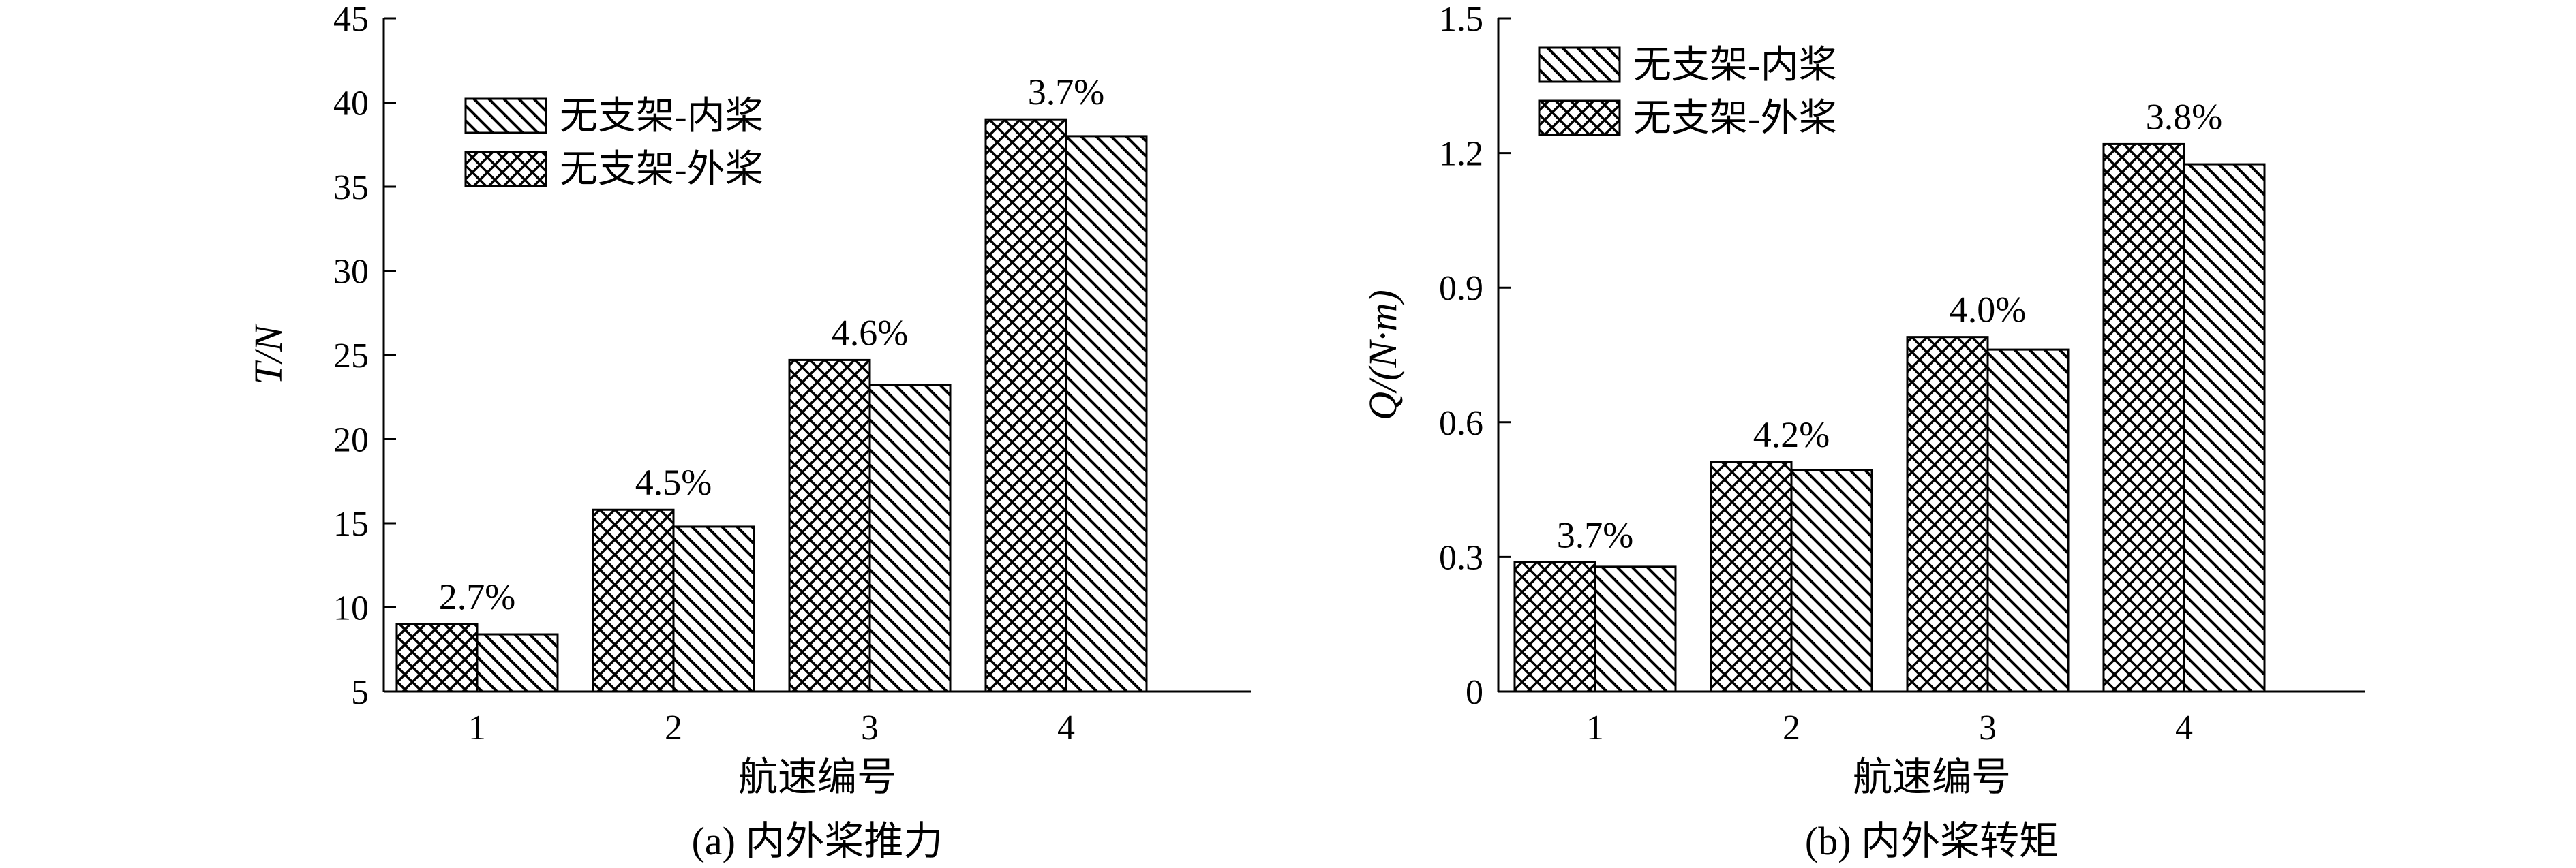 The width and height of the screenshot is (2576, 868). Describe the element at coordinates (1383, 355) in the screenshot. I see `y-axis-label: Q/(N·m)` at that location.